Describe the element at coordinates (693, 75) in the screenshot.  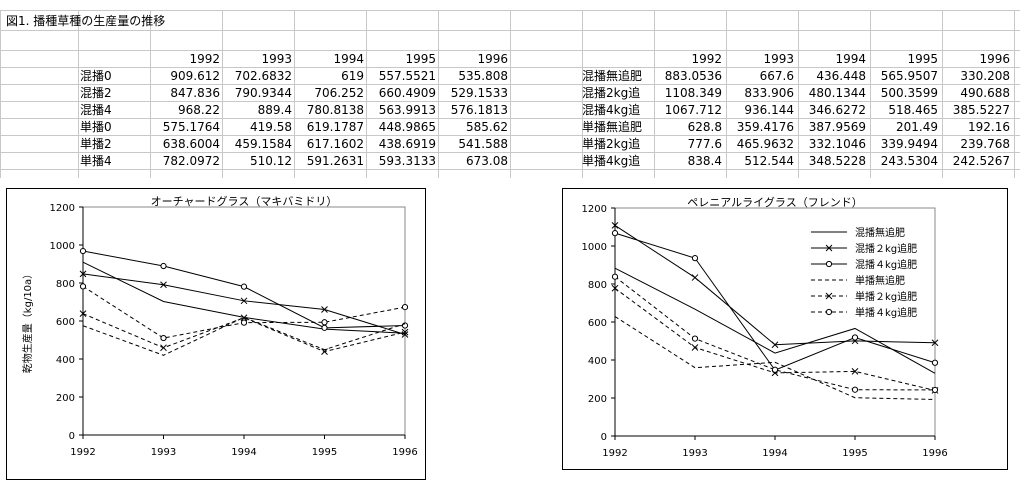
I see `right-table-cell: 883.0536` at that location.